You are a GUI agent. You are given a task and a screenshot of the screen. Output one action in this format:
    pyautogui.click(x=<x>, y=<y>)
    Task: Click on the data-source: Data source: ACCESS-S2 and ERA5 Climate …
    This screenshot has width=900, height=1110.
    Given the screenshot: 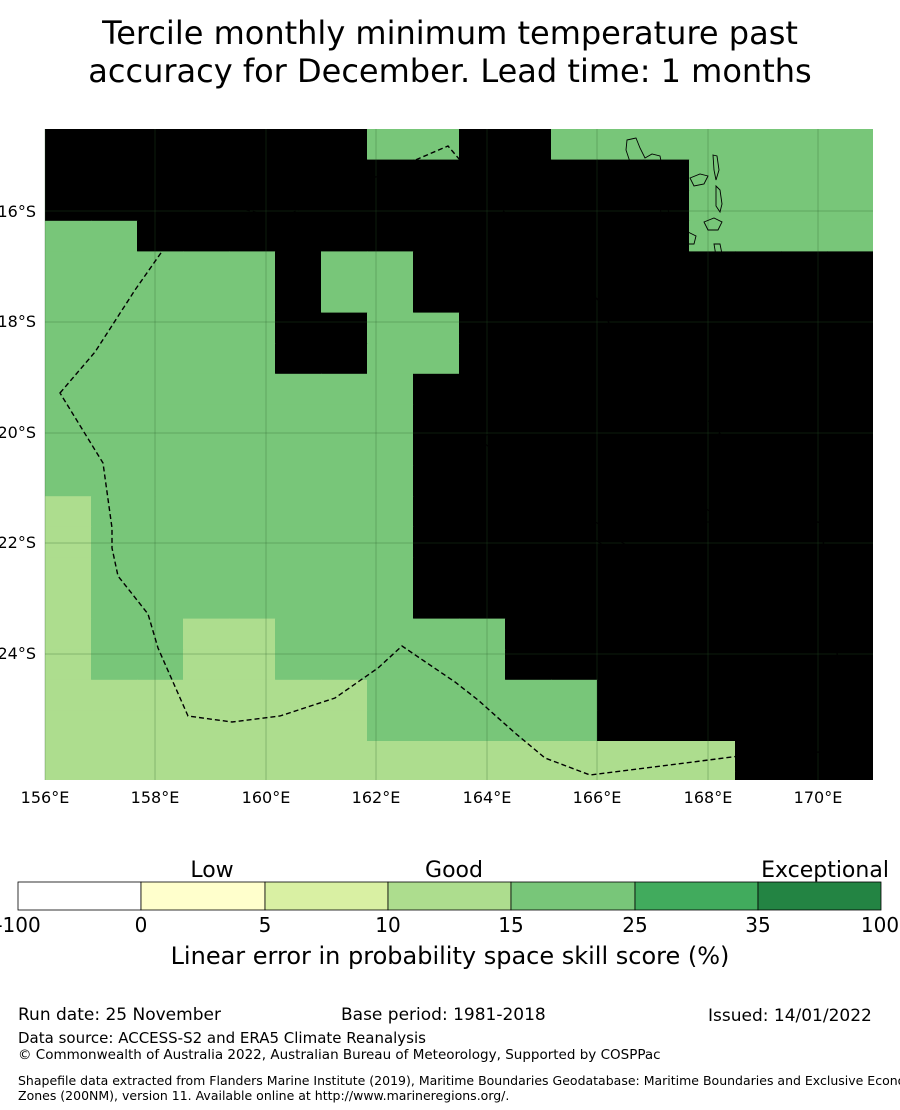 What is the action you would take?
    pyautogui.click(x=222, y=1038)
    